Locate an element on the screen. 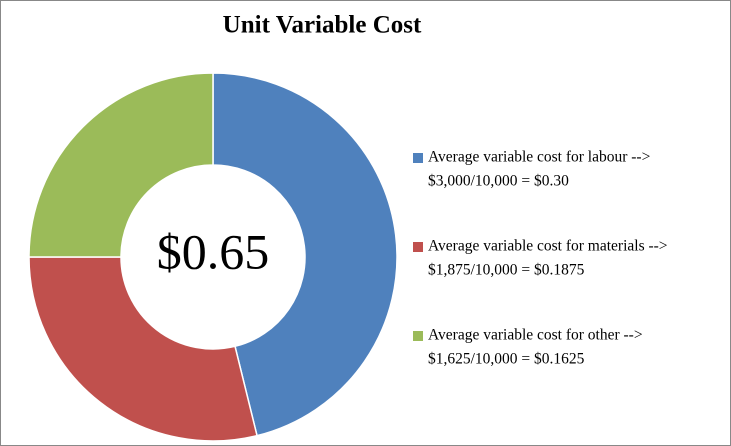 Image resolution: width=731 pixels, height=446 pixels. legend-label: Average variable cost for other --> is located at coordinates (535, 335).